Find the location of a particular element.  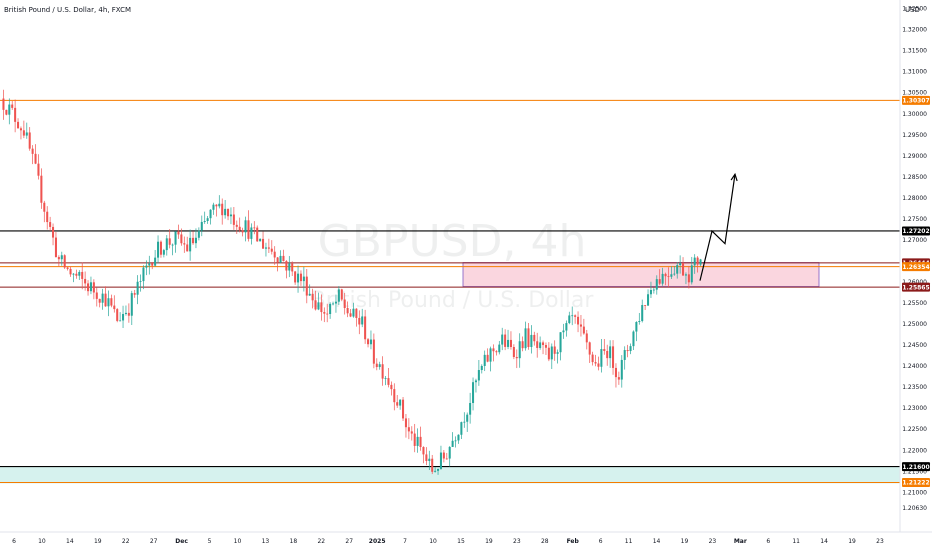

y-tick-label: 1.24500 is located at coordinates (914, 345).